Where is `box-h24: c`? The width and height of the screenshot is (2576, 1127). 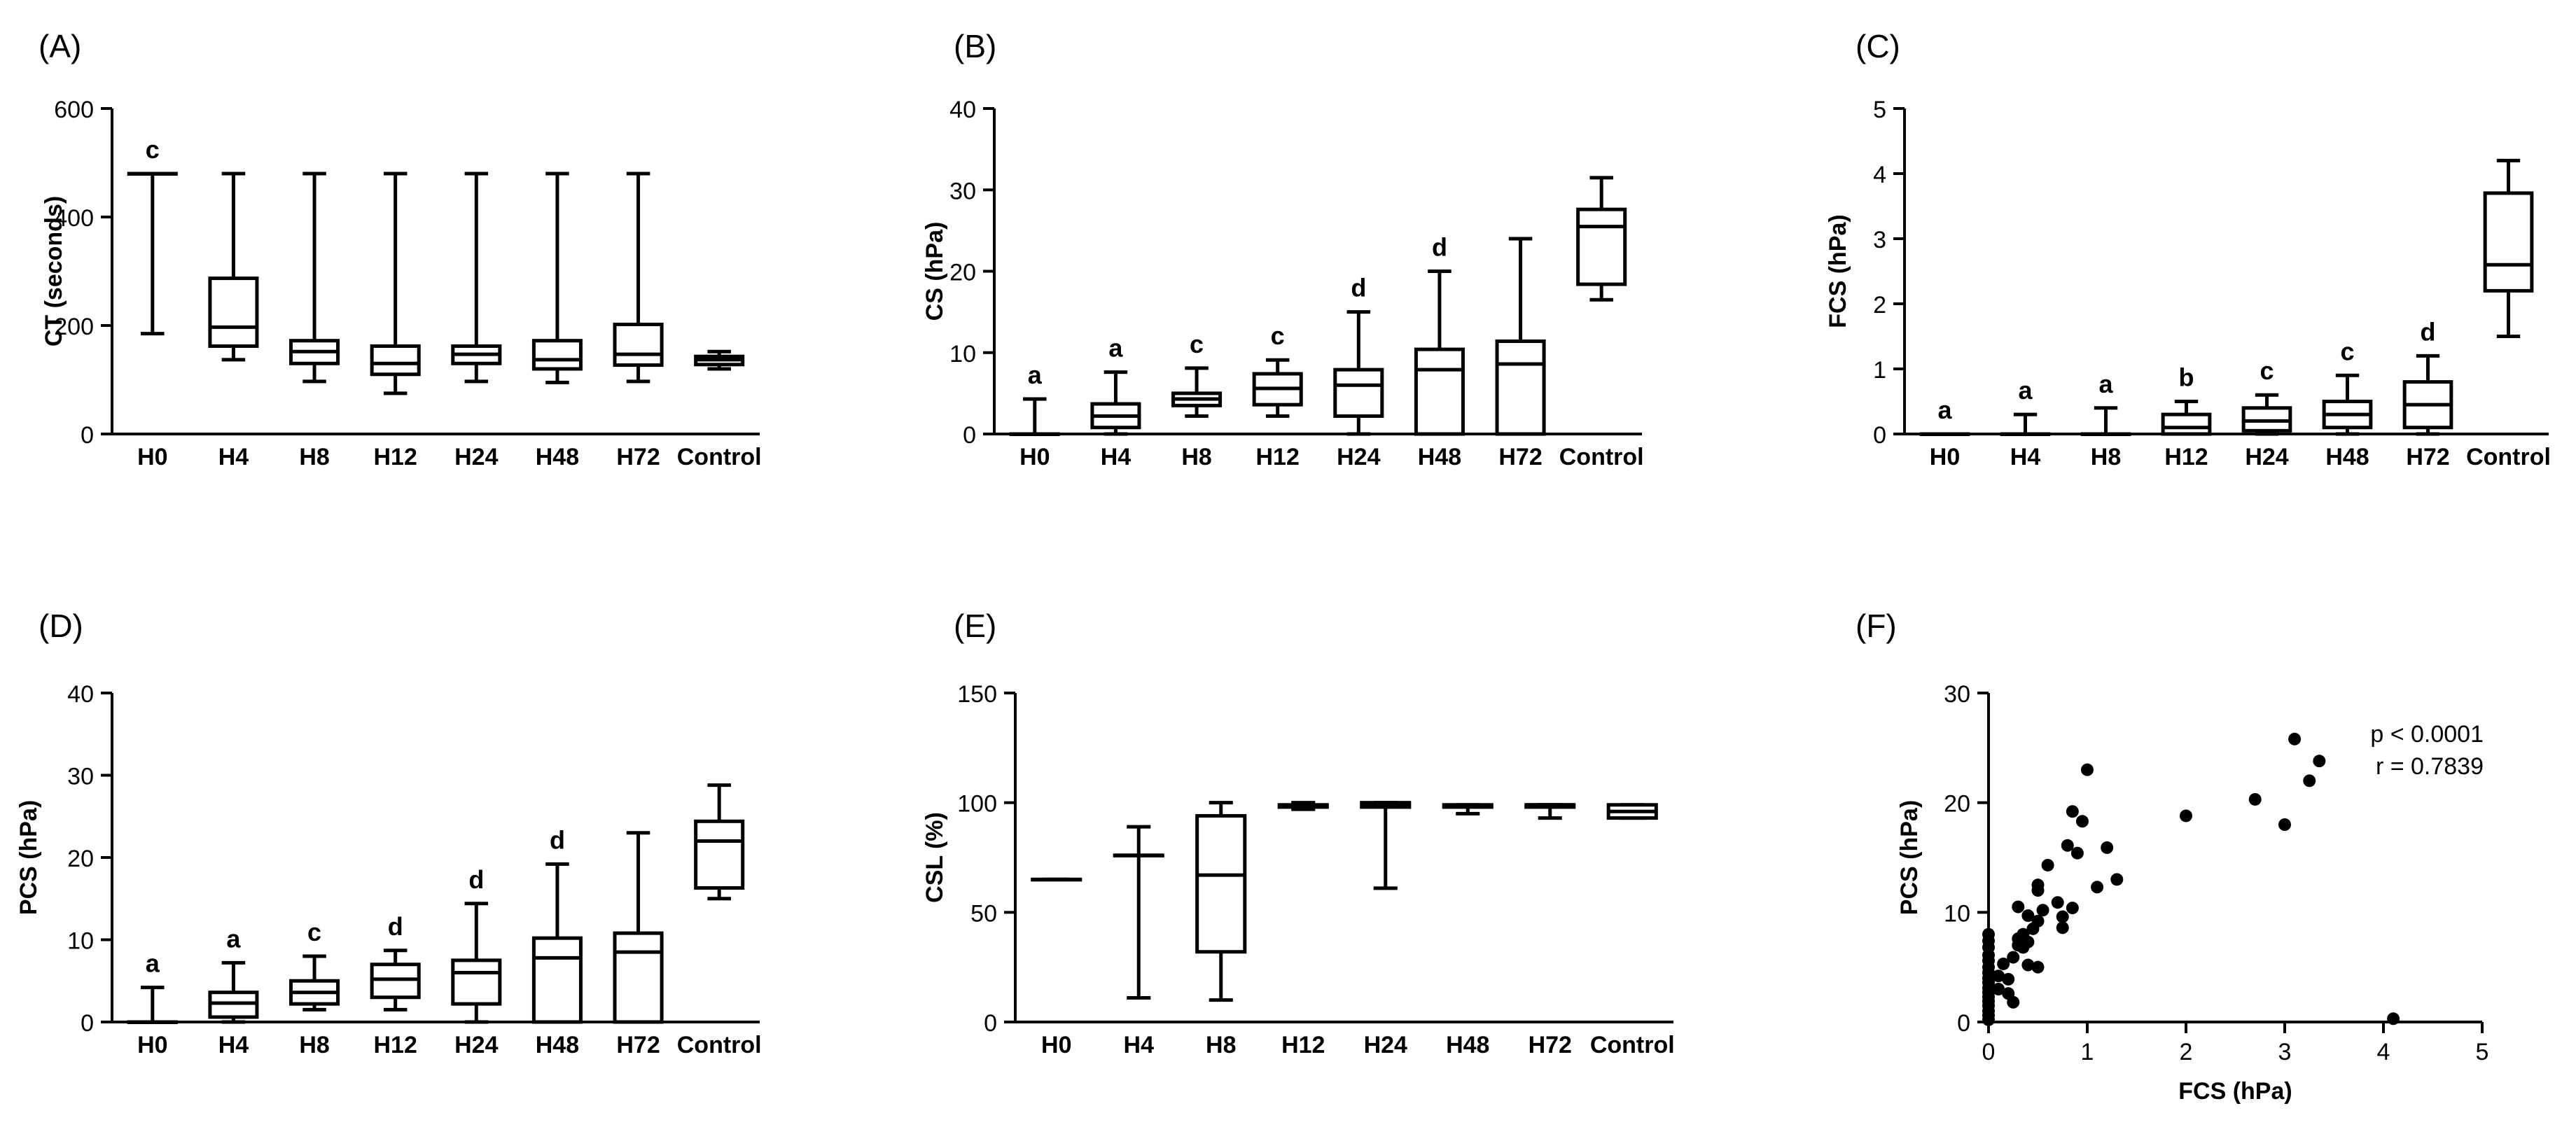
box-h24: c is located at coordinates (2266, 396).